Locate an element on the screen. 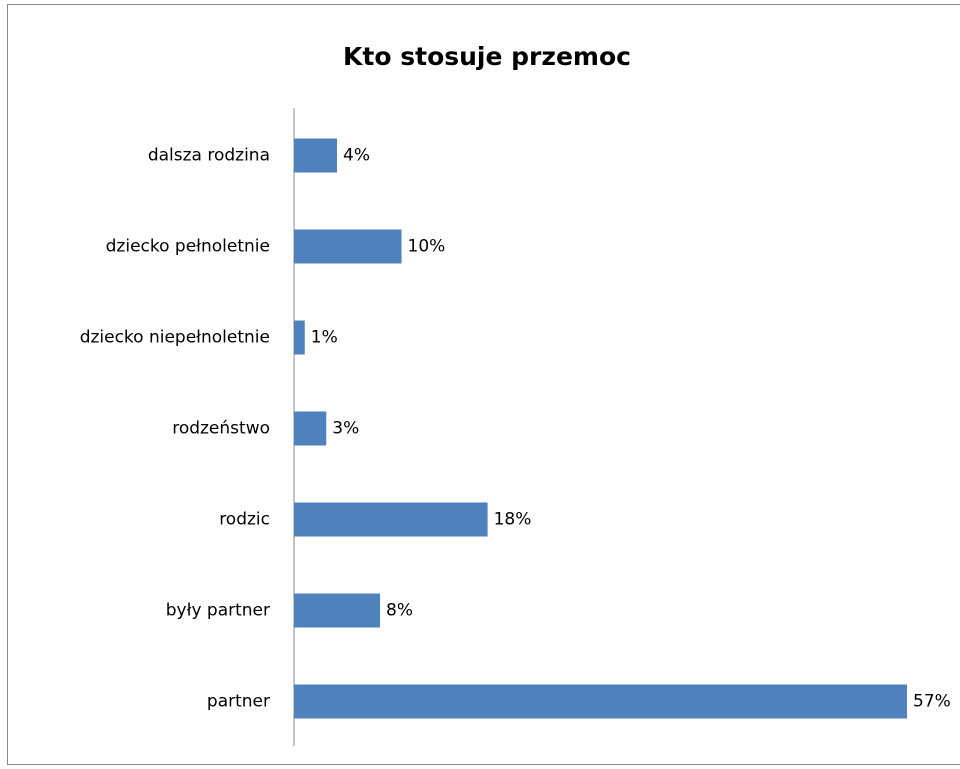 The image size is (960, 769). data-label: 4% is located at coordinates (356, 156).